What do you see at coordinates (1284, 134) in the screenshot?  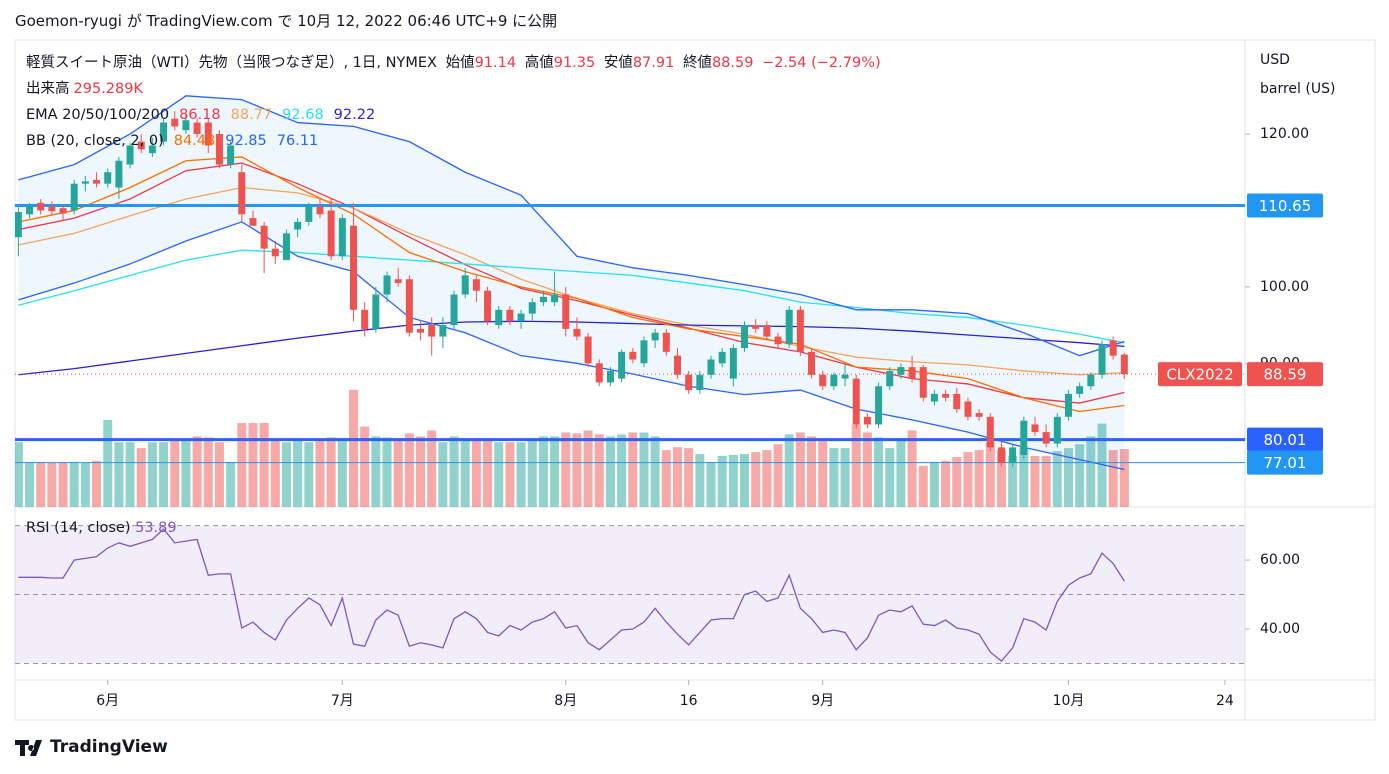 I see `y-tick-label: 120.00` at bounding box center [1284, 134].